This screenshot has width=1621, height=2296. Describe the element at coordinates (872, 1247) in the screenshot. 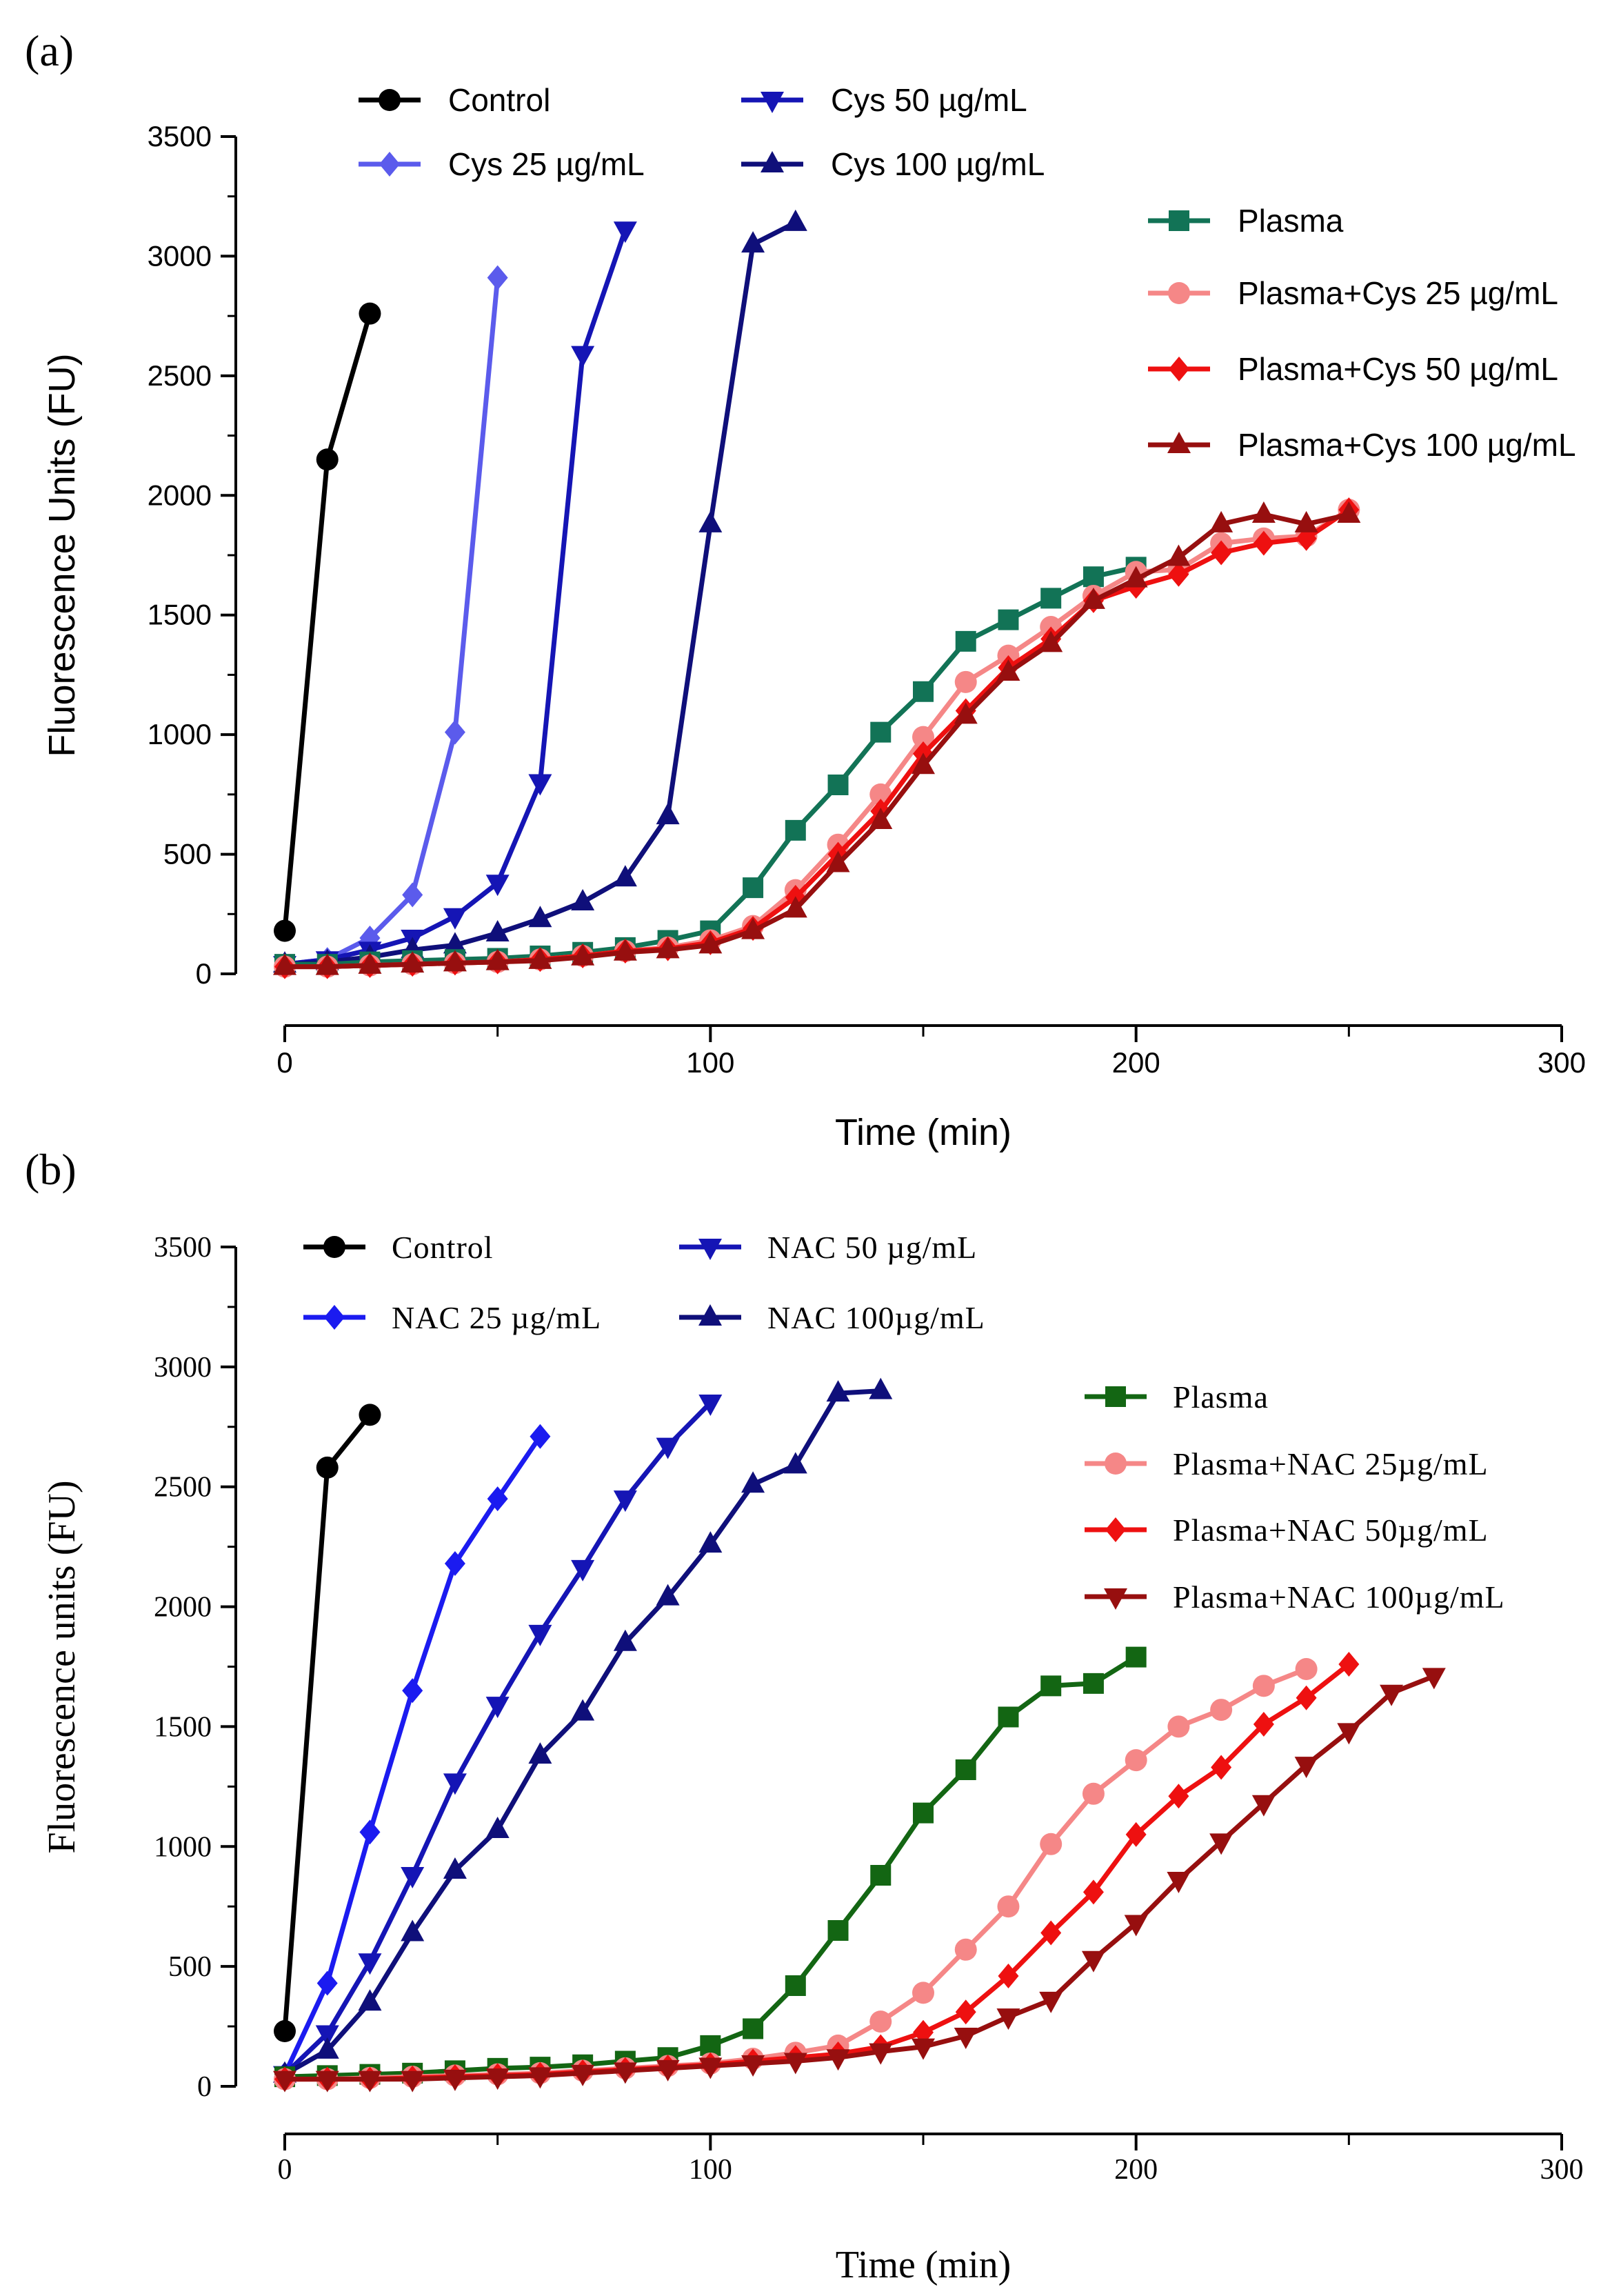

I see `legend-label: NAC 50 µg/mL` at that location.